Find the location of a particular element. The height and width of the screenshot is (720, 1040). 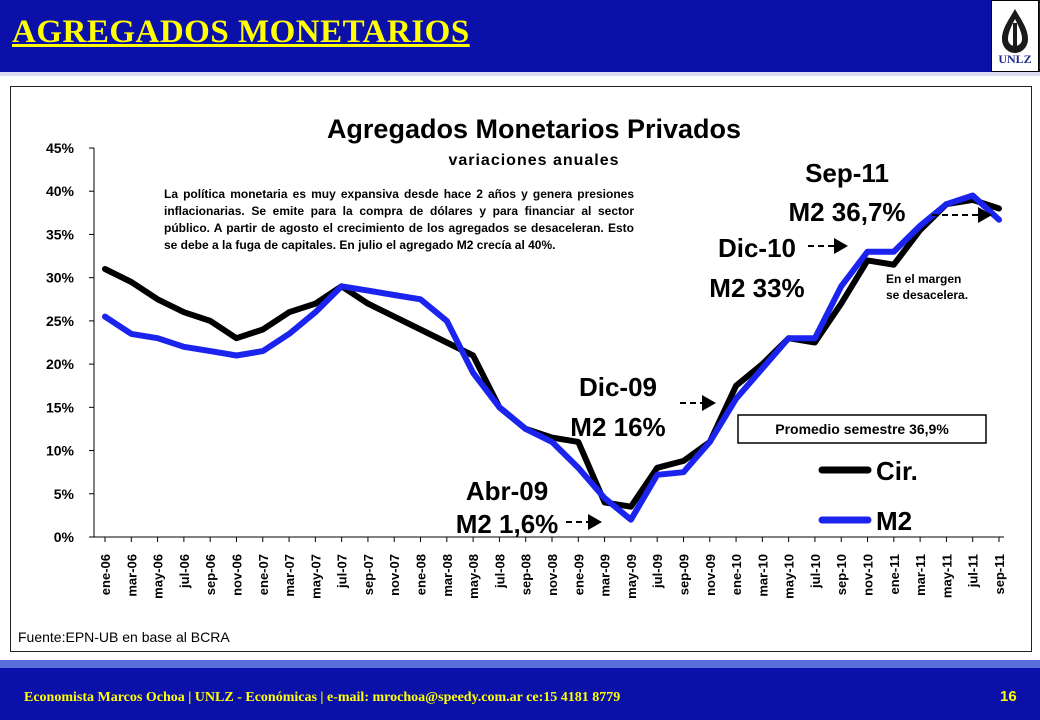

page-title: AGREGADOS MONETARIOS is located at coordinates (241, 32).